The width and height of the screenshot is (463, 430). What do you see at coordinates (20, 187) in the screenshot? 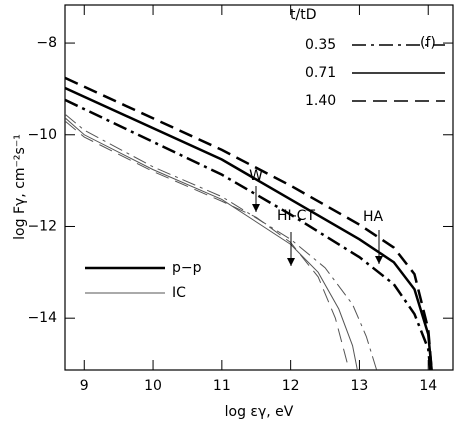
I see `y-axis-label: log Fγ, cm⁻²s⁻¹` at bounding box center [20, 187].